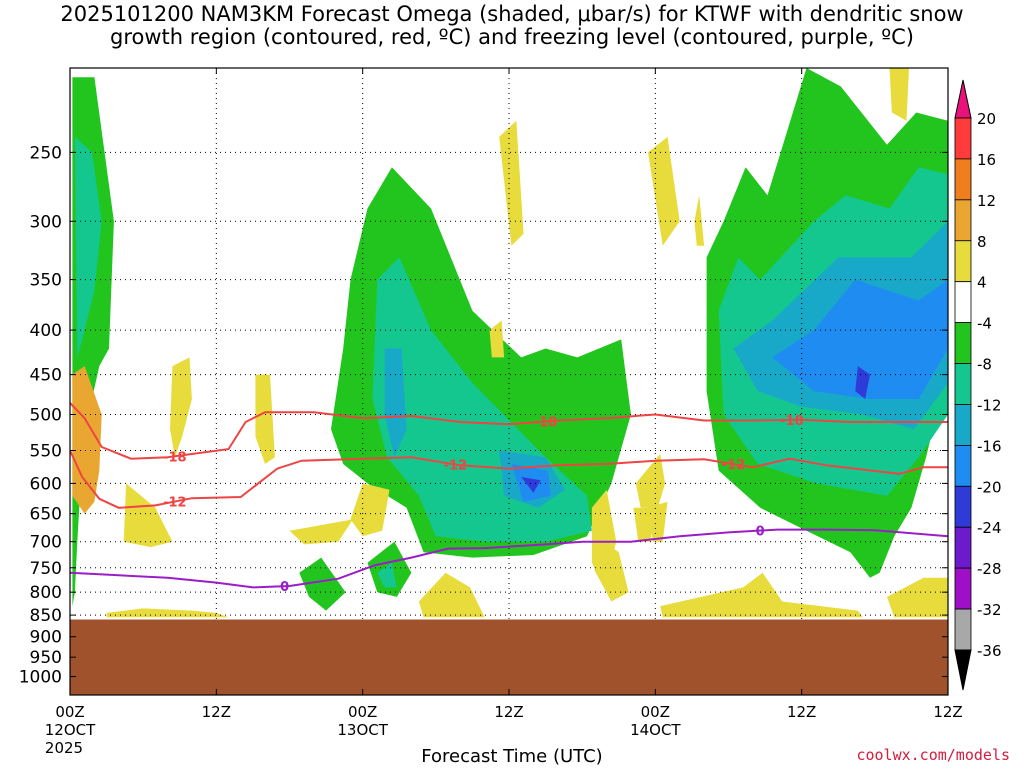  I want to click on x-tick-sublabel-24: 14OCT, so click(655, 730).